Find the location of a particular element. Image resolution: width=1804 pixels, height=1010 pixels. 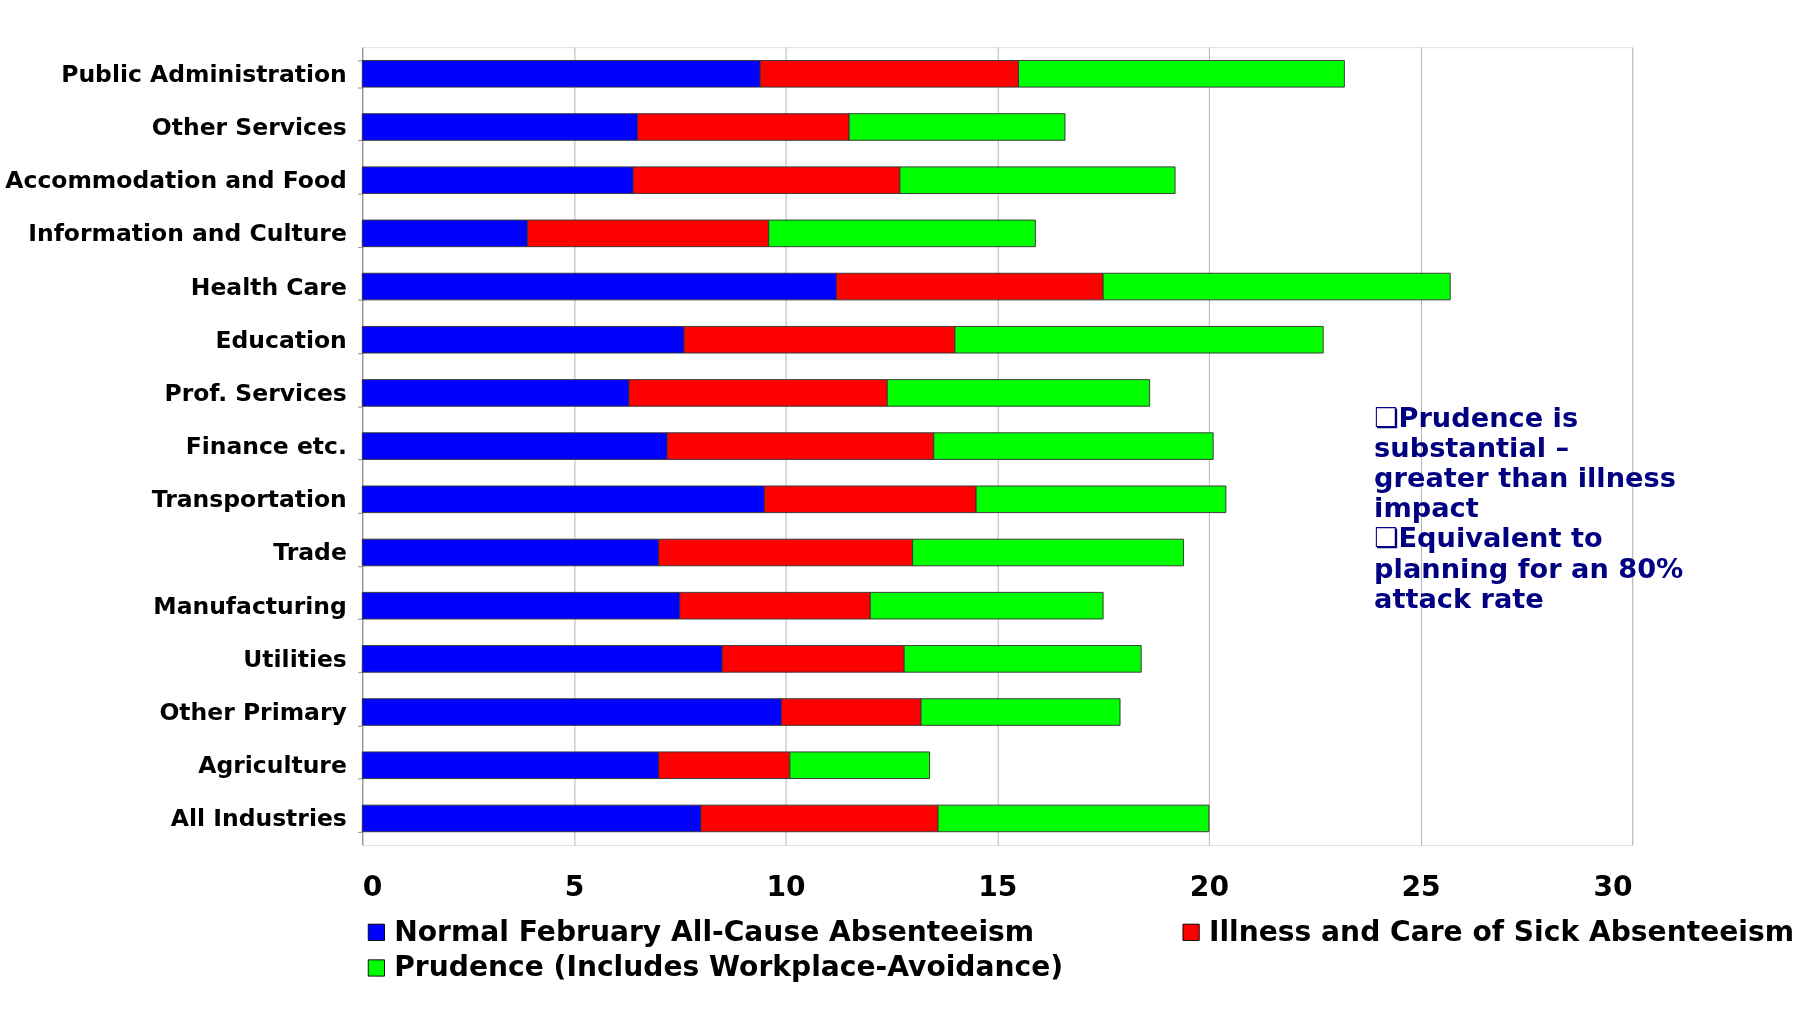

y-tick-label: Other Primary is located at coordinates (253, 712).